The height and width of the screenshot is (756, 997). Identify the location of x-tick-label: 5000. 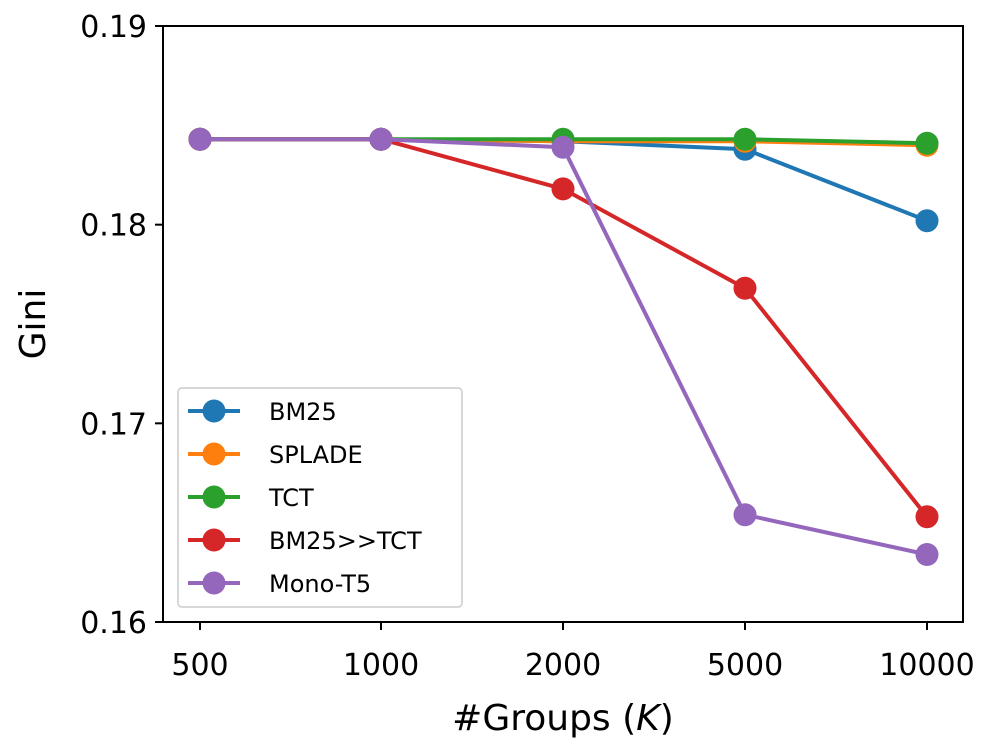
(745, 665).